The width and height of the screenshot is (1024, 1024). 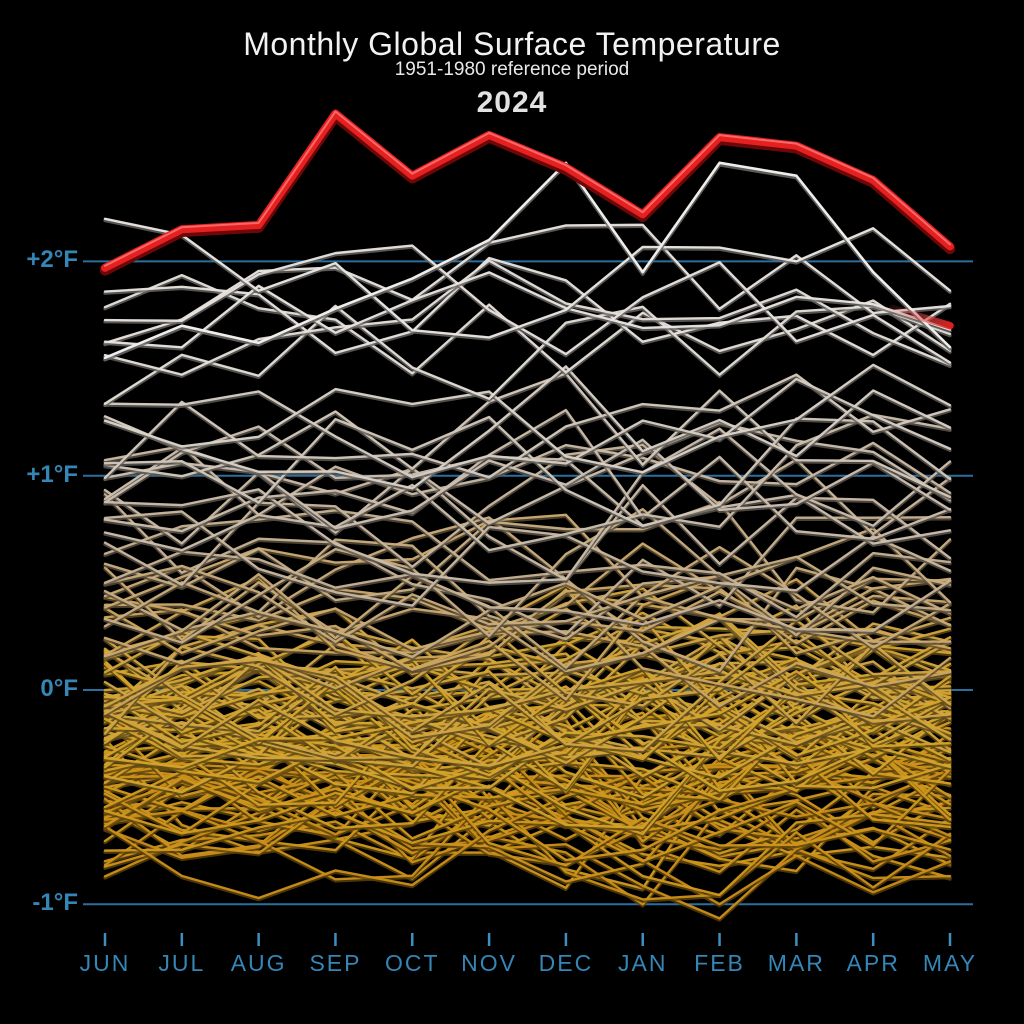 I want to click on ensemble-line-2007-shadow, so click(x=527, y=484).